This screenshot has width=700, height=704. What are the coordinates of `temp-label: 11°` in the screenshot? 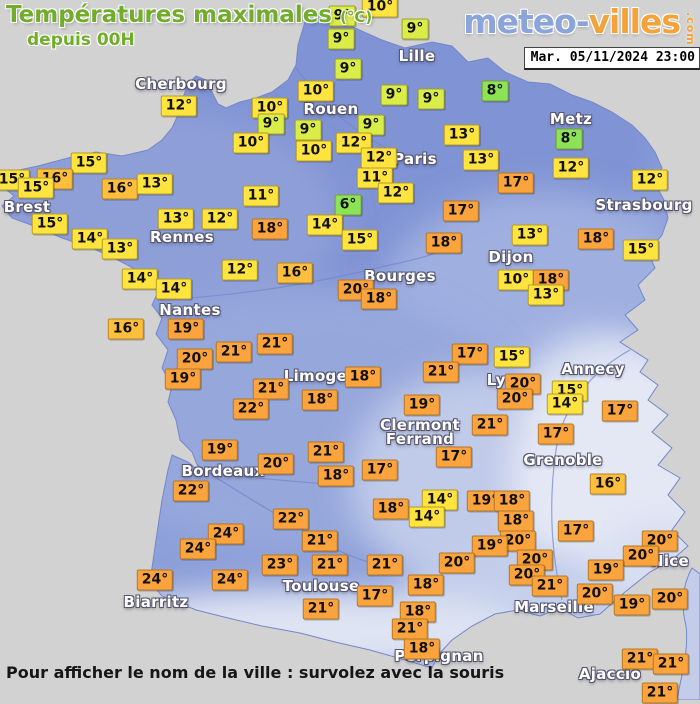 It's located at (261, 196).